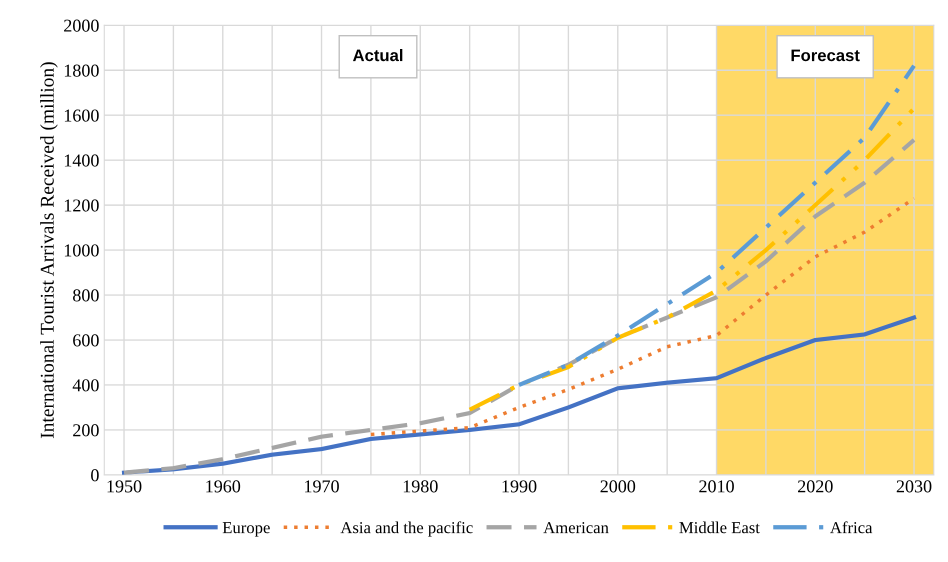 The image size is (948, 562). Describe the element at coordinates (95, 475) in the screenshot. I see `y-tick-label: 0` at that location.